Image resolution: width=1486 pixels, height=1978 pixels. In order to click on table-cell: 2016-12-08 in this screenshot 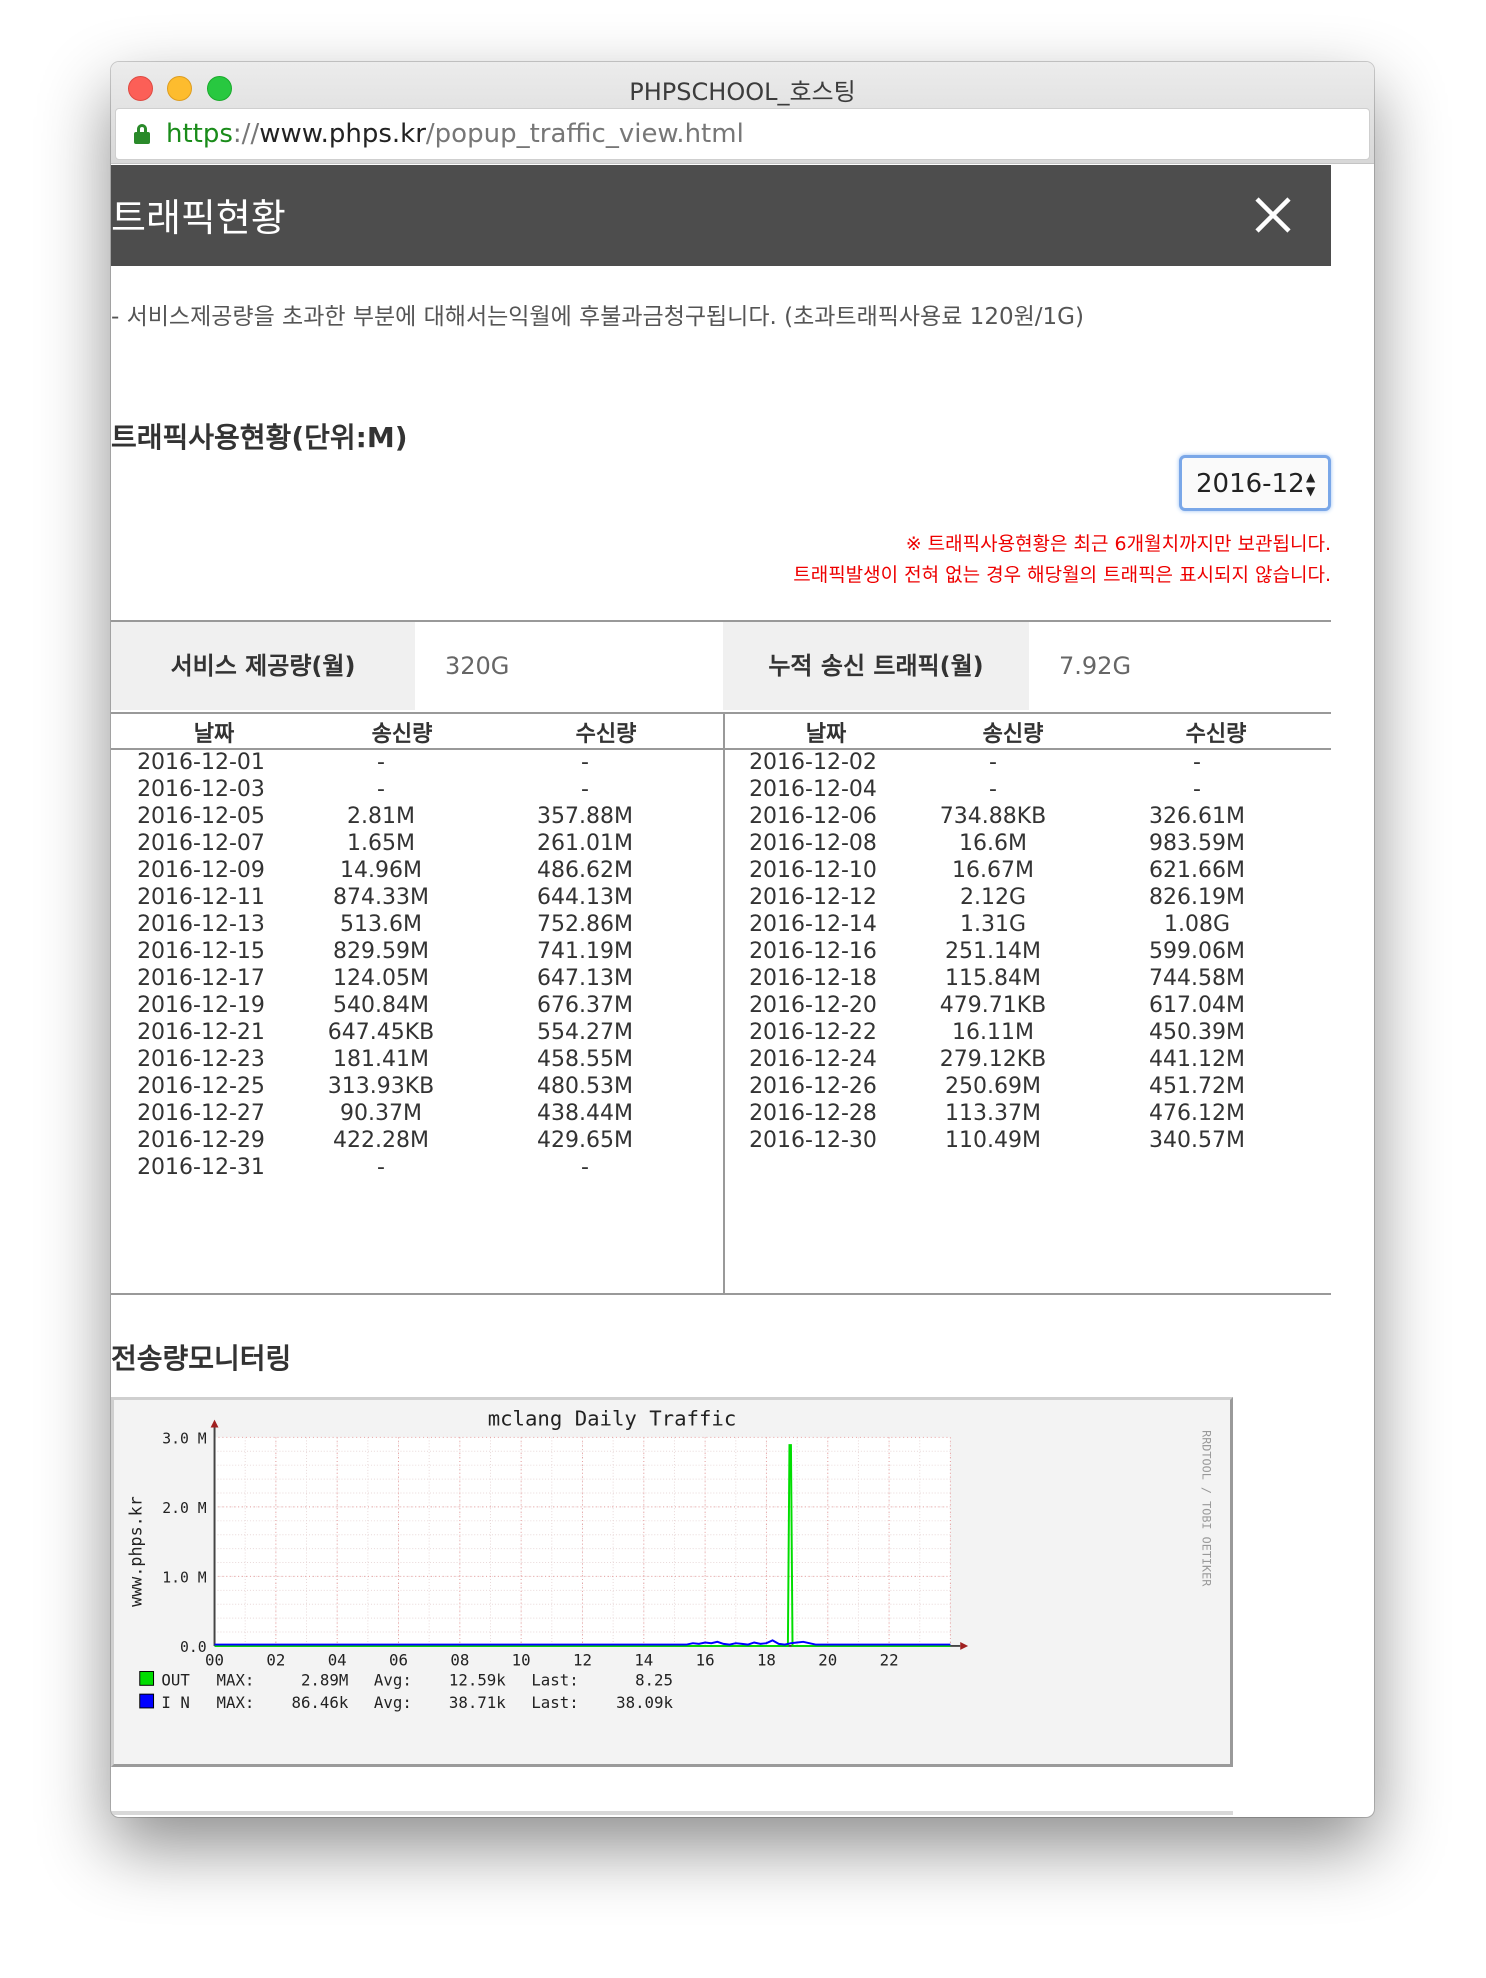, I will do `click(813, 843)`.